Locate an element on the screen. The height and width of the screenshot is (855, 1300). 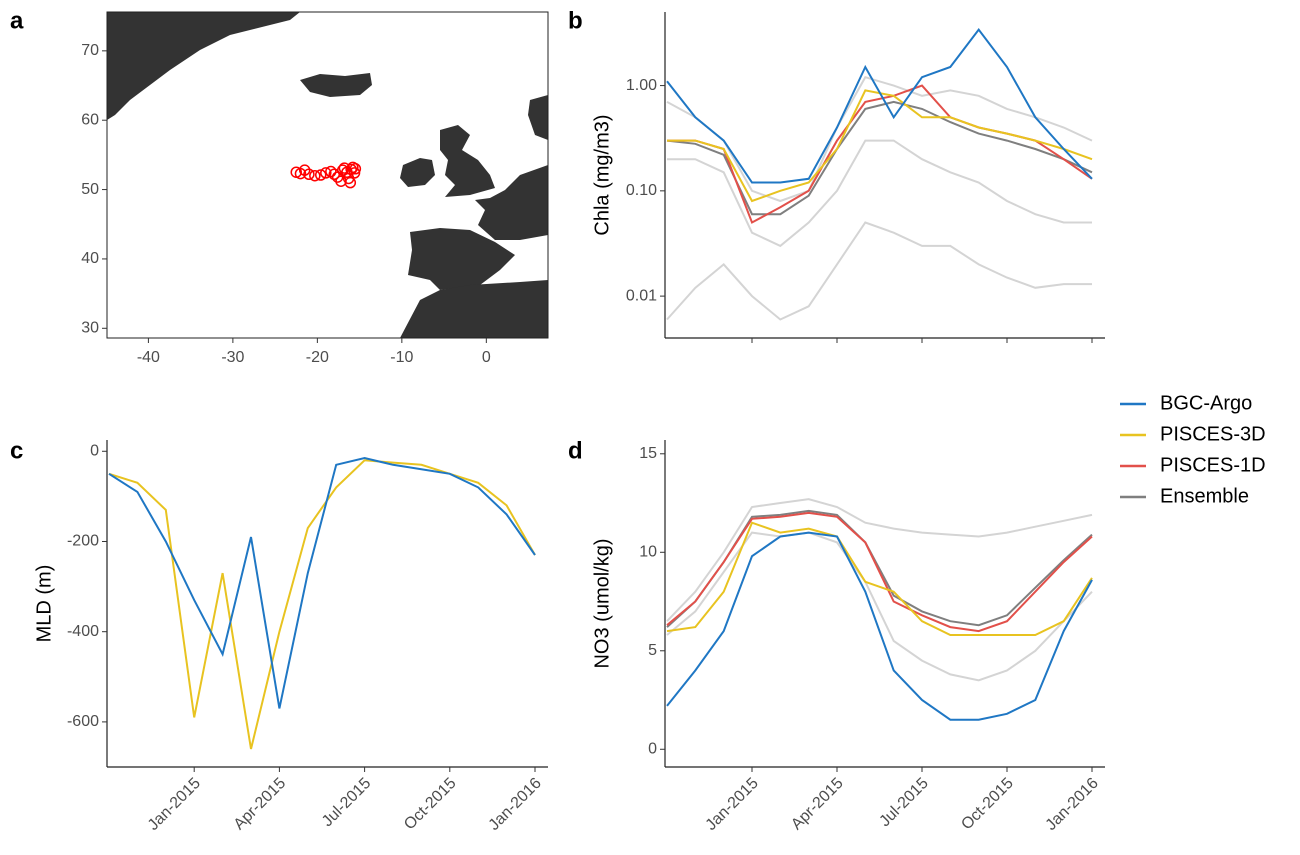
legend-label: Ensemble is located at coordinates (1204, 496).